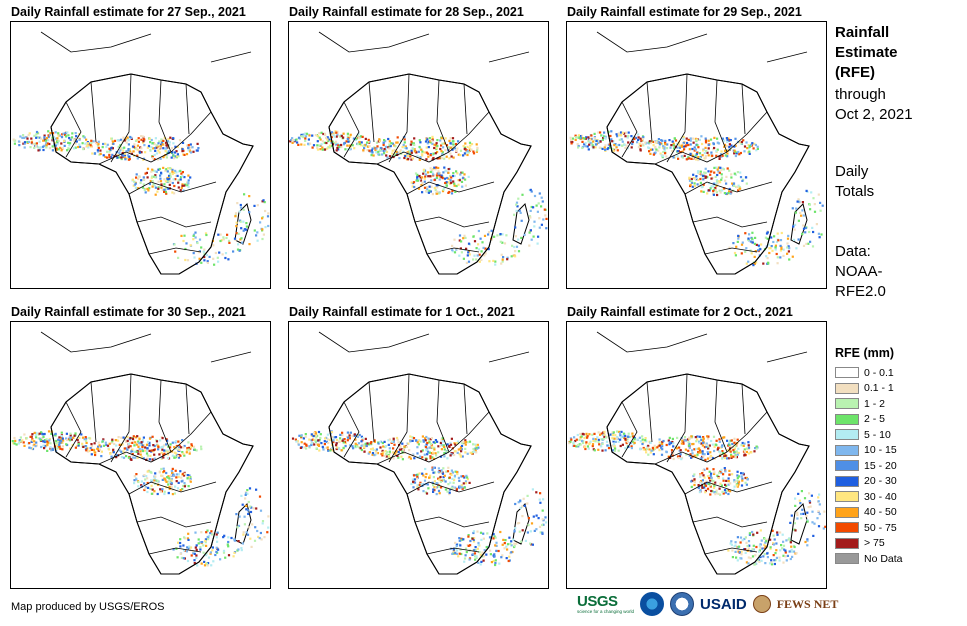 This screenshot has width=967, height=626. I want to click on legend-item: 20 - 30, so click(869, 482).